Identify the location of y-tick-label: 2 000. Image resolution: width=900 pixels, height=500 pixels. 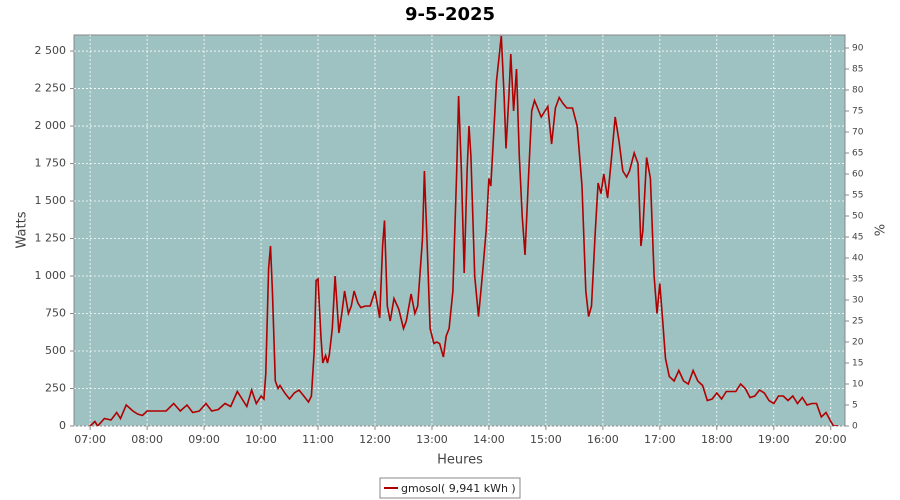
(51, 125).